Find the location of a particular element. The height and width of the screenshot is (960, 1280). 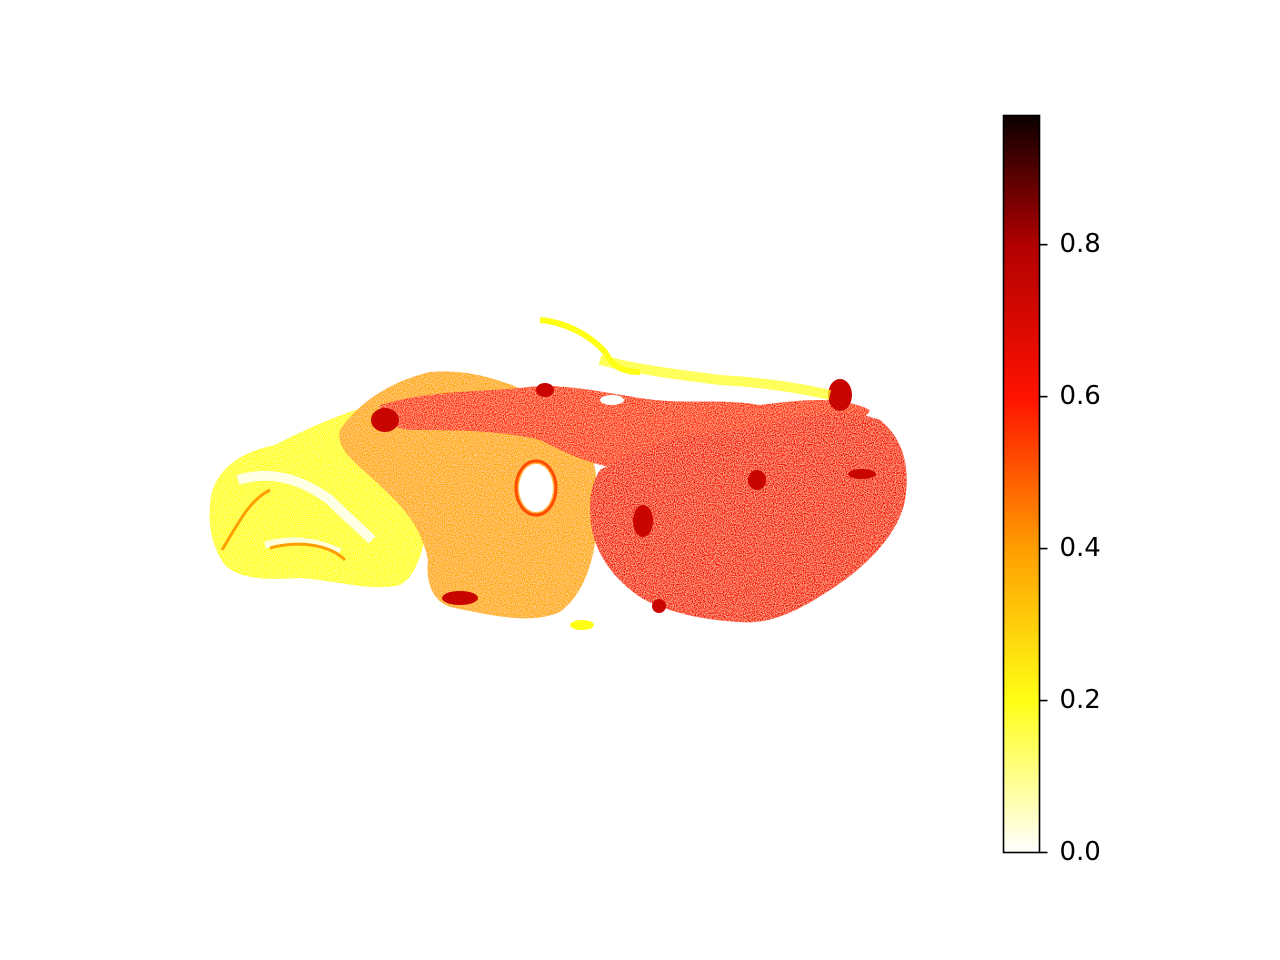

colorbar-tick-label: 0.0 is located at coordinates (1080, 852).